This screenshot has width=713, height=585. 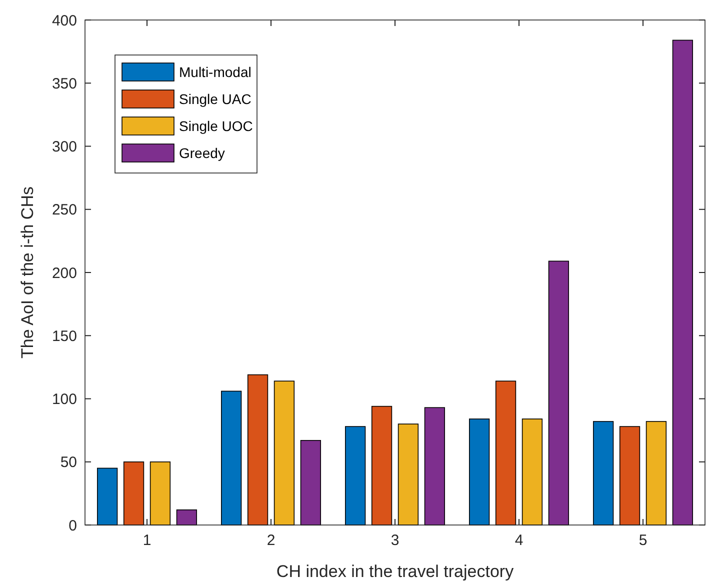 What do you see at coordinates (395, 571) in the screenshot?
I see `x-axis-title: CH index in the travel trajectory` at bounding box center [395, 571].